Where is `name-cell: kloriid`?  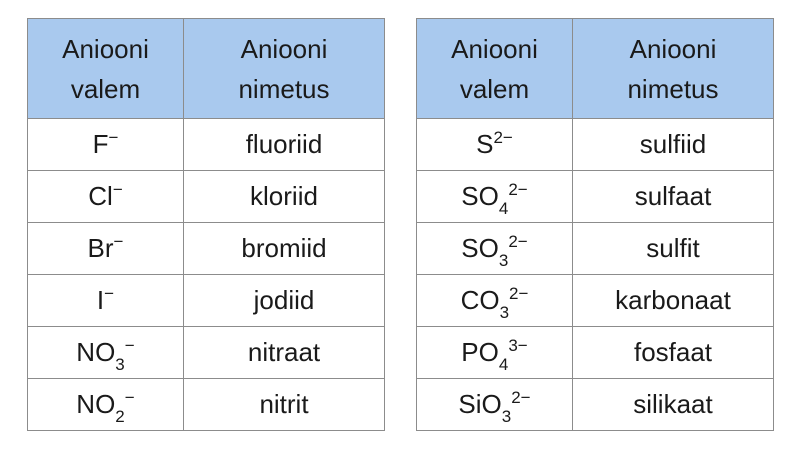
name-cell: kloriid is located at coordinates (284, 196).